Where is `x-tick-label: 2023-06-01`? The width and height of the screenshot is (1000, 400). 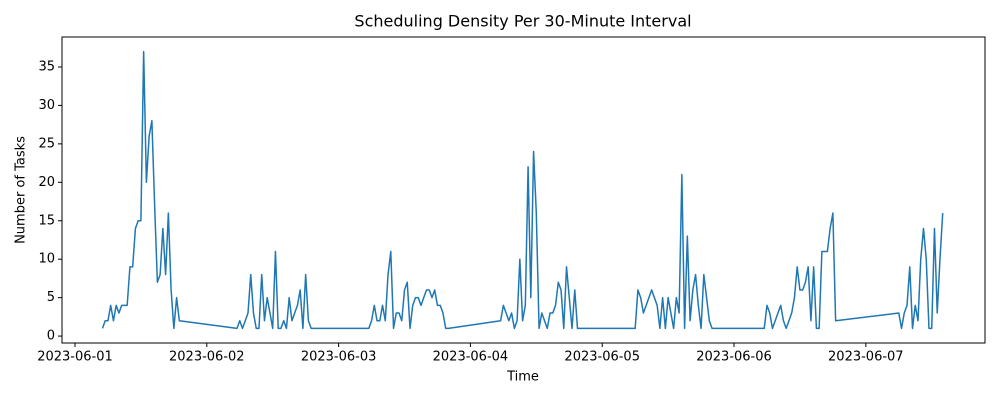 x-tick-label: 2023-06-01 is located at coordinates (75, 357).